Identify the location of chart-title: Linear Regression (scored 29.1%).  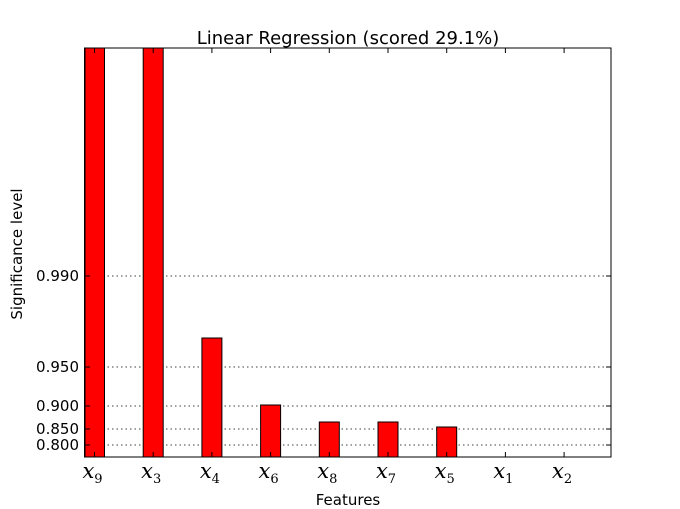
(348, 38).